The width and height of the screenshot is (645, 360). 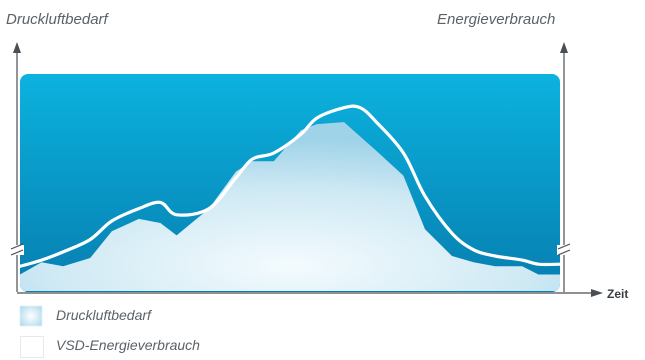 I want to click on x-axis-arrow, so click(x=597, y=293).